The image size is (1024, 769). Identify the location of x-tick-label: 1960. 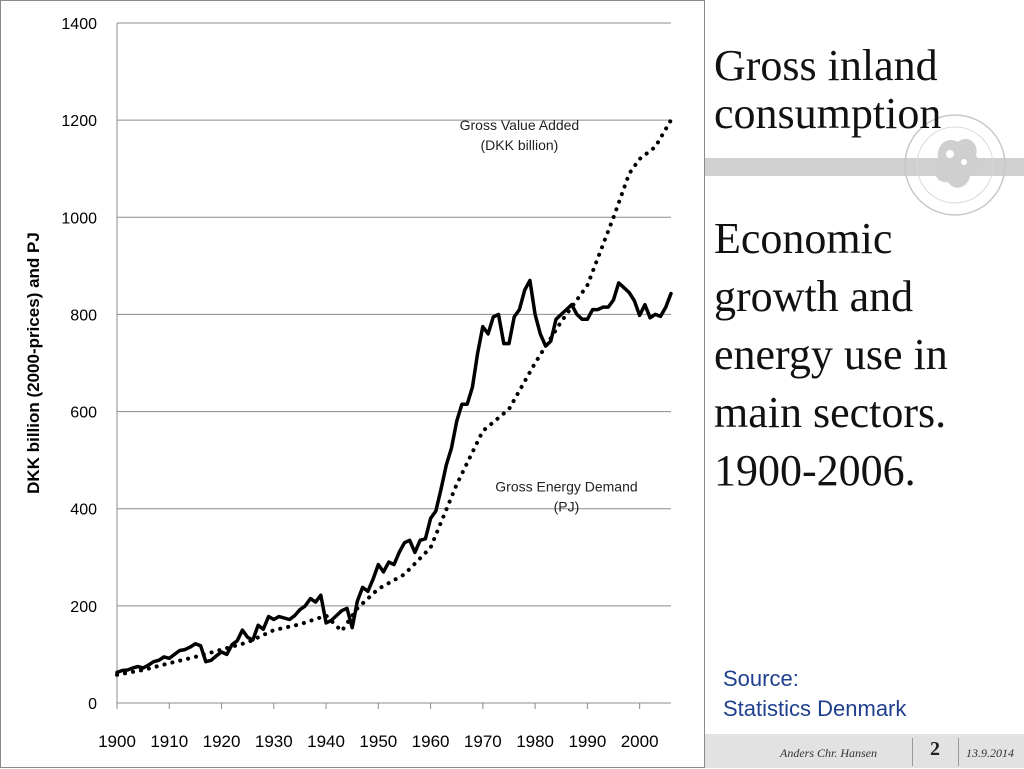
(431, 741).